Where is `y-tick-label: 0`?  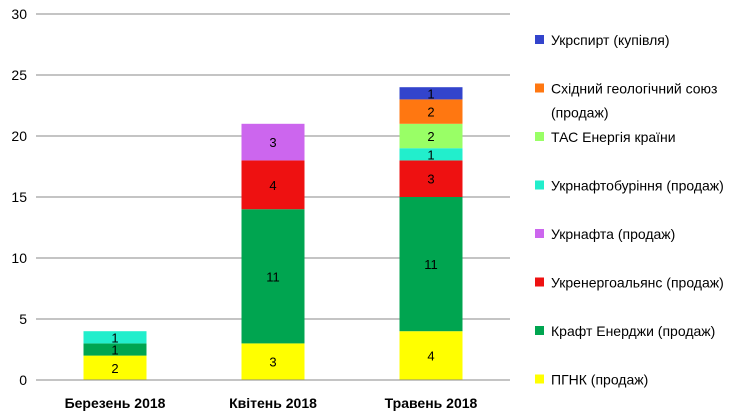 y-tick-label: 0 is located at coordinates (23, 380).